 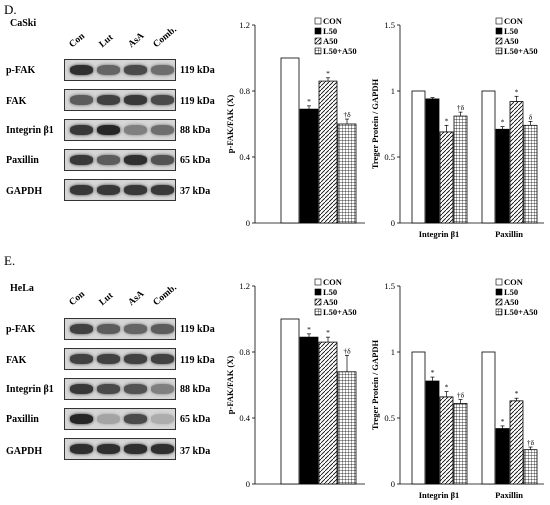 I want to click on kda-label: 65 kDa, so click(x=195, y=419).